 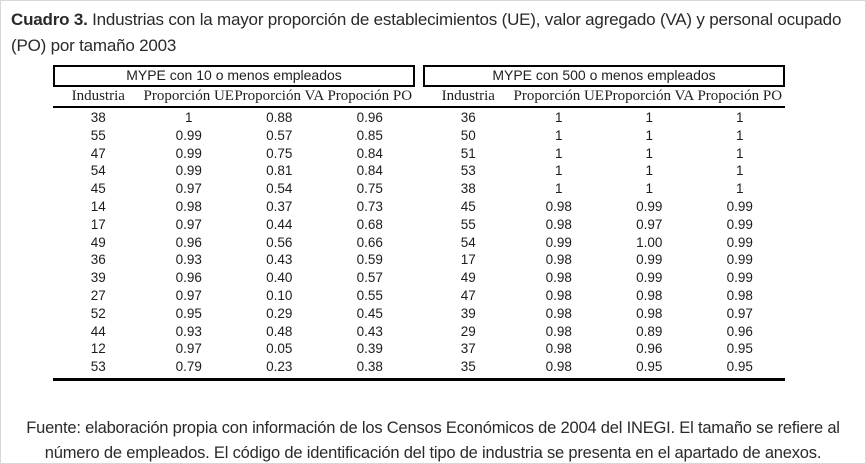 I want to click on table-row-half: 29 0.98 0.89 0.96, so click(x=604, y=332).